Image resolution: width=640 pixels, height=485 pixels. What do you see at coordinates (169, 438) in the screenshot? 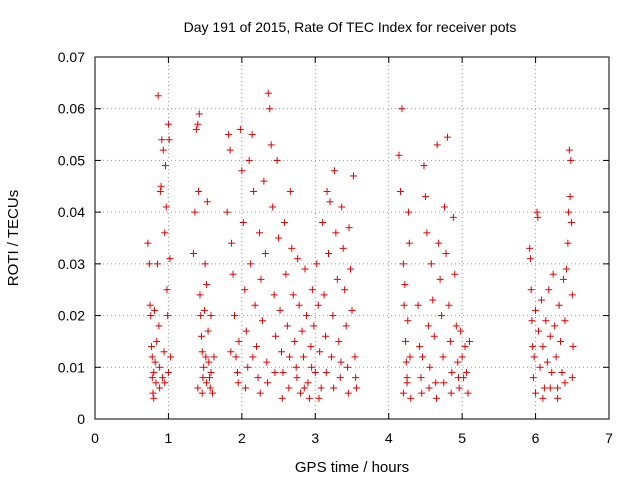
I see `x-tick-label: 1` at bounding box center [169, 438].